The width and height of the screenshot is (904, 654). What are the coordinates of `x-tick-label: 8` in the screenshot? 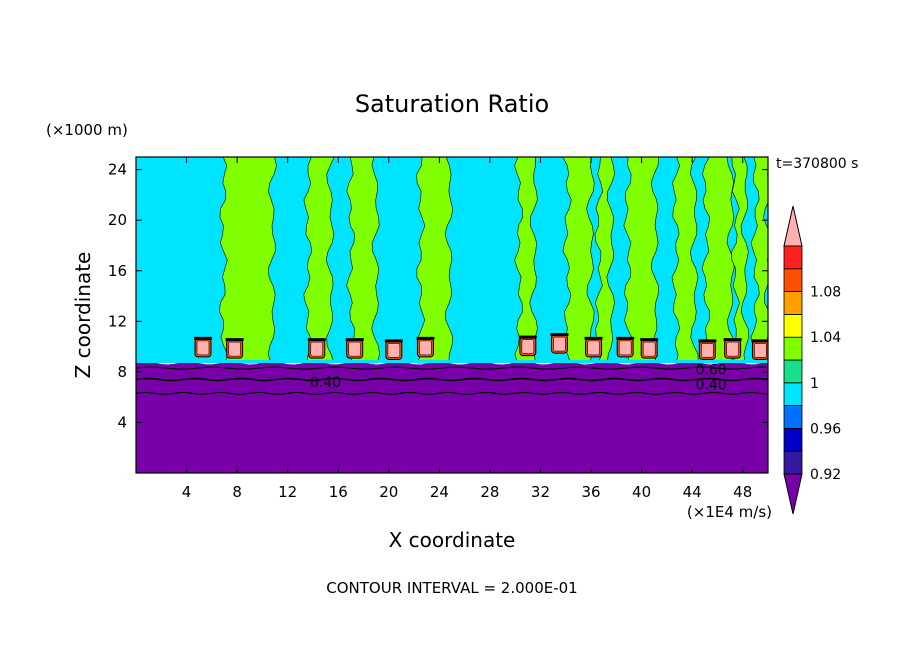 It's located at (237, 492).